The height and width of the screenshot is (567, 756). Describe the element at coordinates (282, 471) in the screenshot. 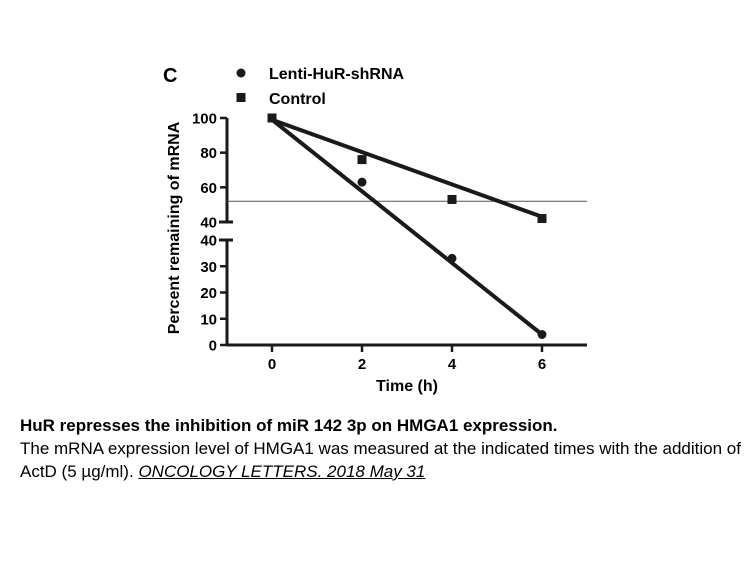

I see `caption-citation: ONCOLOGY LETTERS. 2018 May 31` at that location.